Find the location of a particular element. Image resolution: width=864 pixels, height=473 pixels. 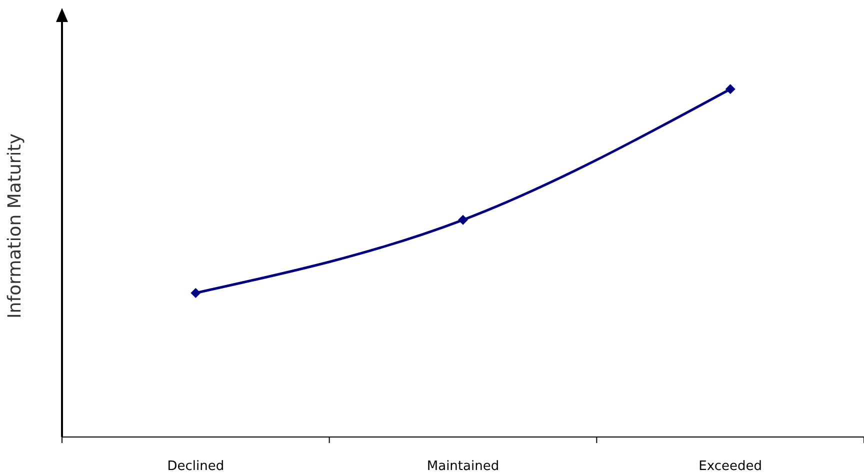

y-axis-title: Information Maturity is located at coordinates (15, 226).